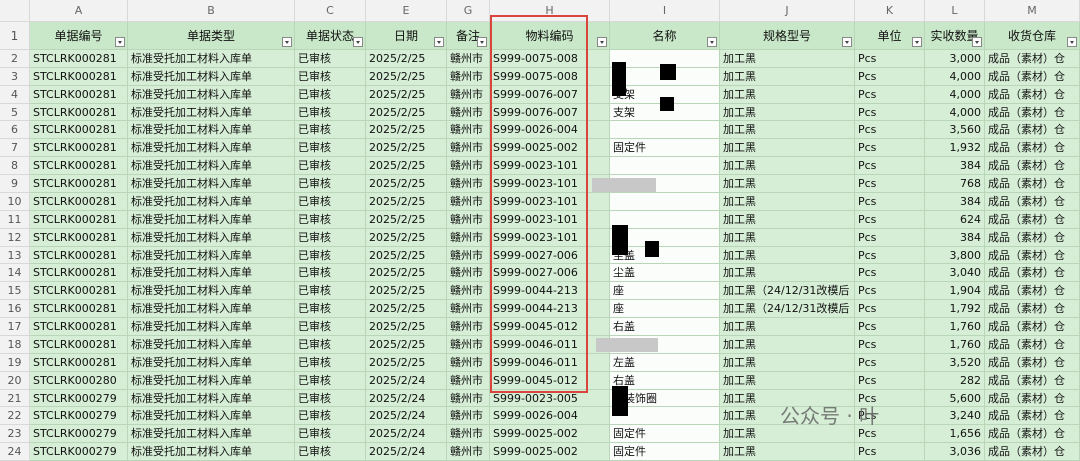  I want to click on cell: 3,036, so click(955, 452).